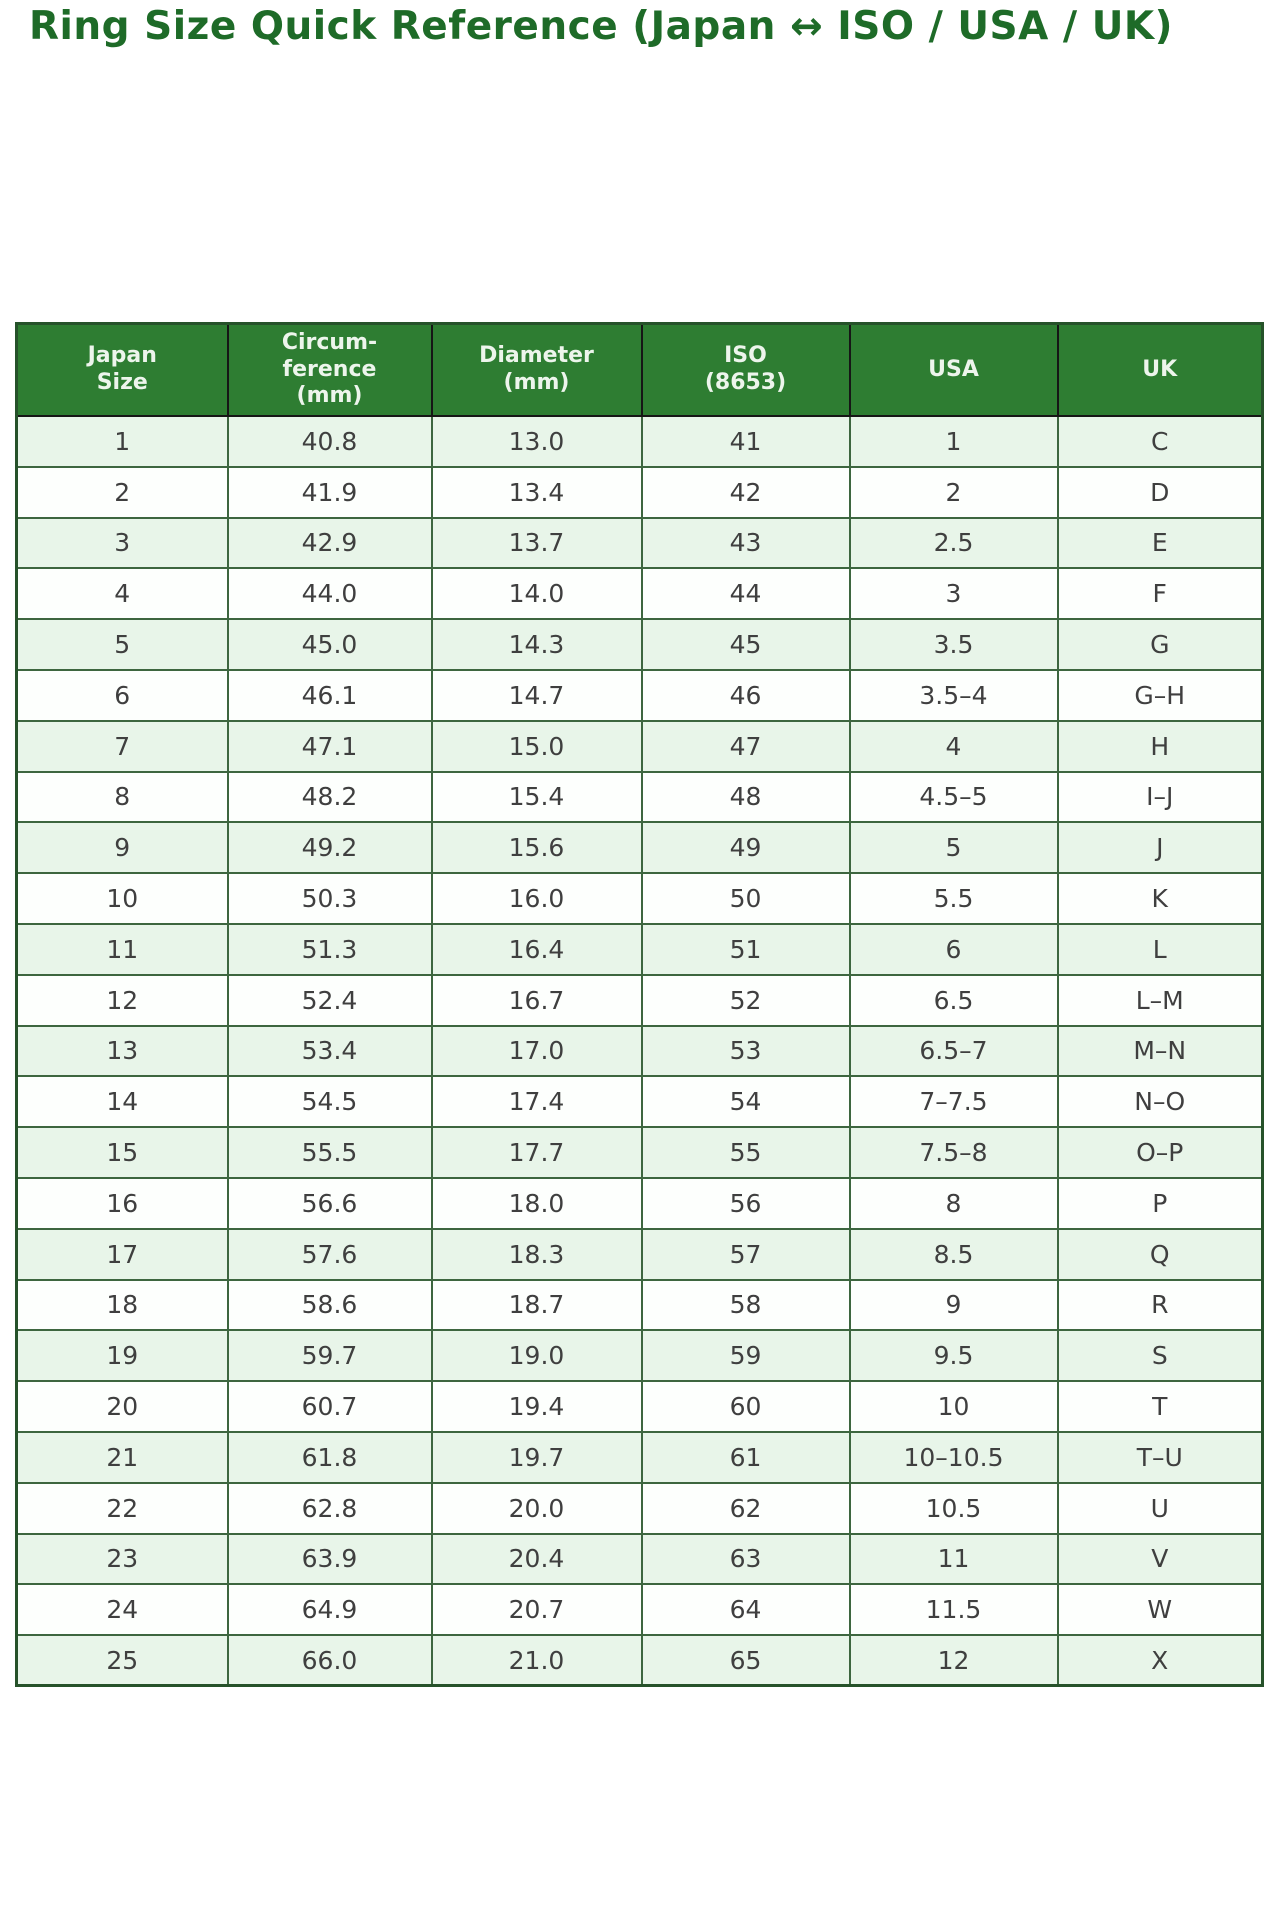  Describe the element at coordinates (536, 492) in the screenshot. I see `cell-diameter-mm: 13.4` at that location.